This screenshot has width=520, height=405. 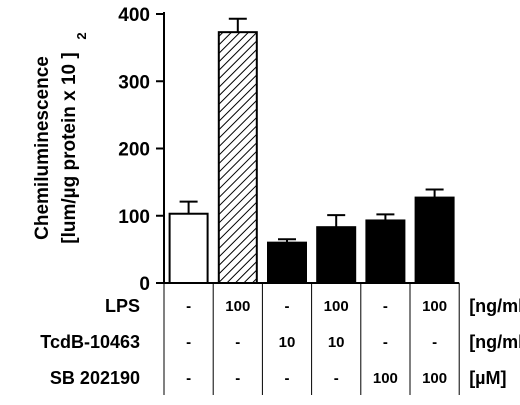 What do you see at coordinates (144, 284) in the screenshot?
I see `y-tick-label: 0` at bounding box center [144, 284].